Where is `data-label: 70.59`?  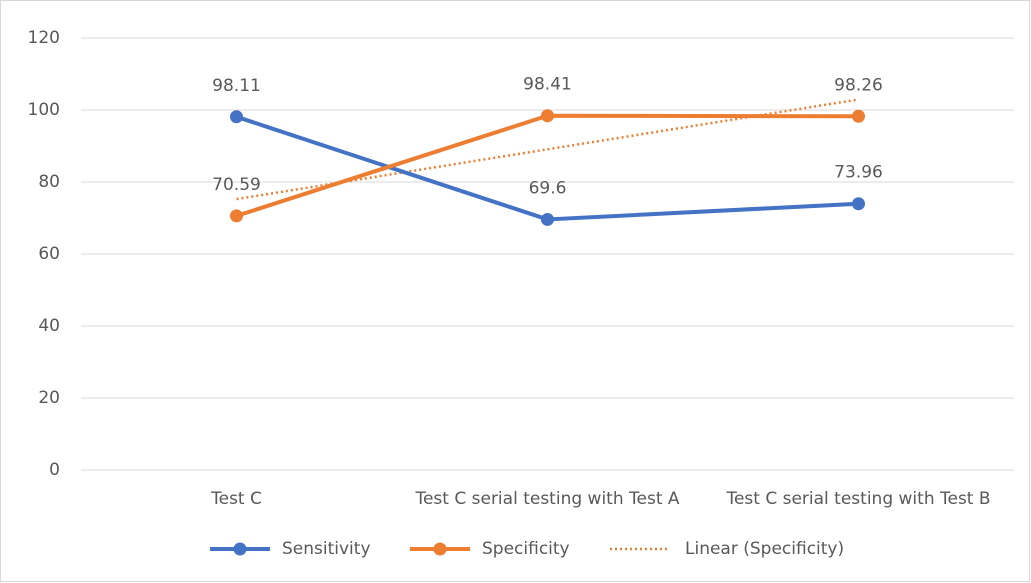
data-label: 70.59 is located at coordinates (236, 185).